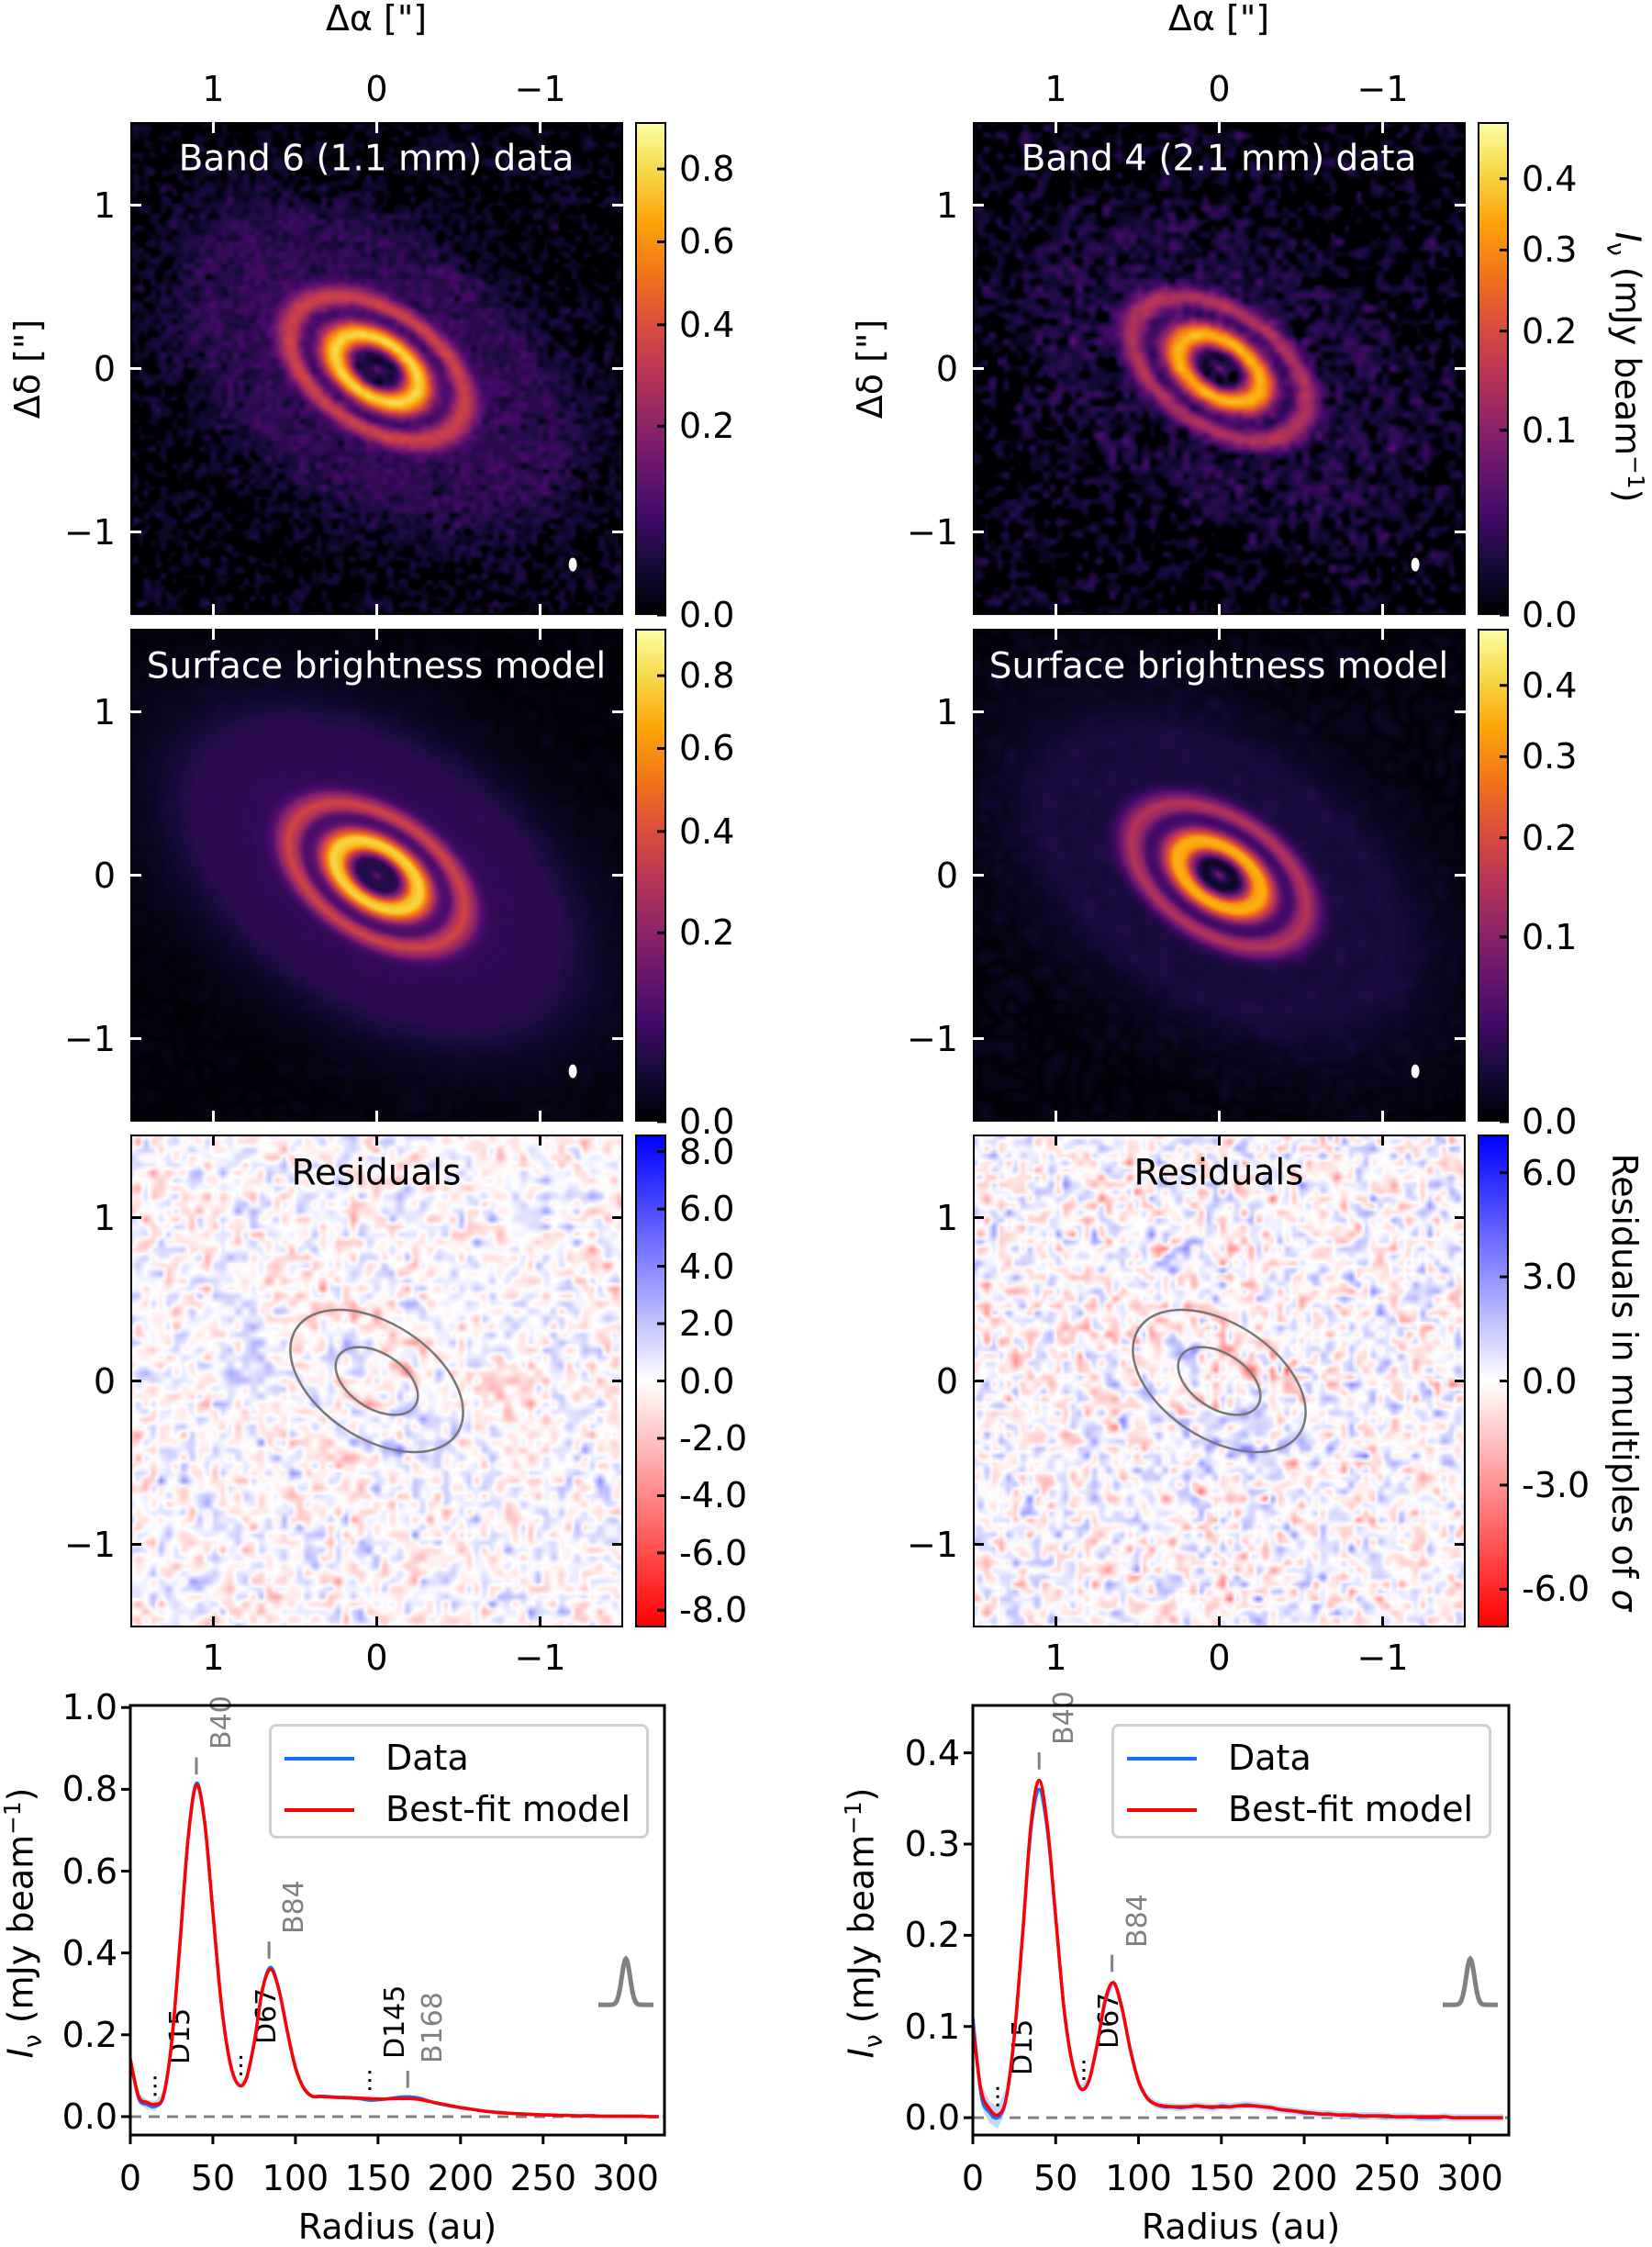 The height and width of the screenshot is (2247, 1652). Describe the element at coordinates (707, 1209) in the screenshot. I see `colorbar-tick-label: 6.0` at that location.